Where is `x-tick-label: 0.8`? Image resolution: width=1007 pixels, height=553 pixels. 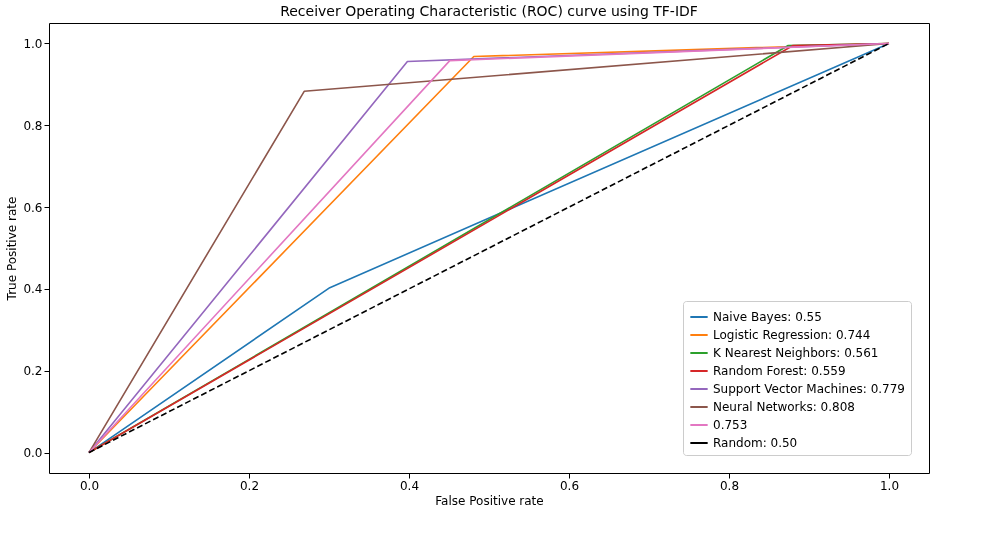
x-tick-label: 0.8 is located at coordinates (729, 485).